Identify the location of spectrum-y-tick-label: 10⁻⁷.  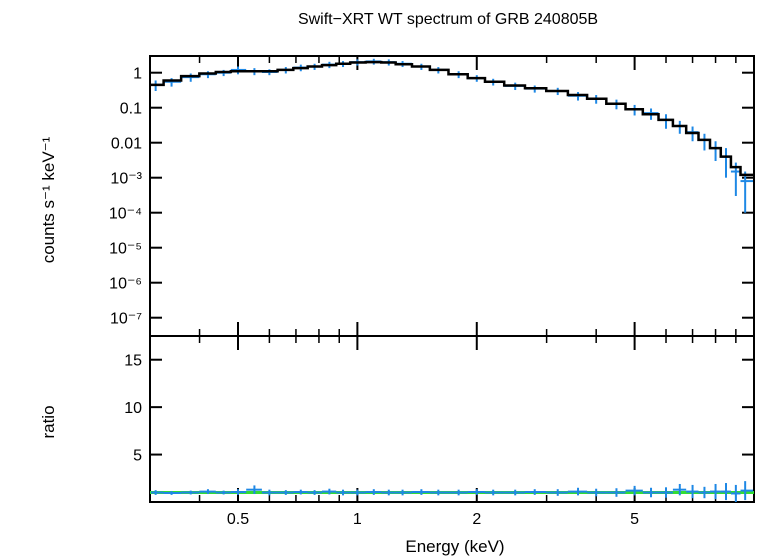
(126, 319).